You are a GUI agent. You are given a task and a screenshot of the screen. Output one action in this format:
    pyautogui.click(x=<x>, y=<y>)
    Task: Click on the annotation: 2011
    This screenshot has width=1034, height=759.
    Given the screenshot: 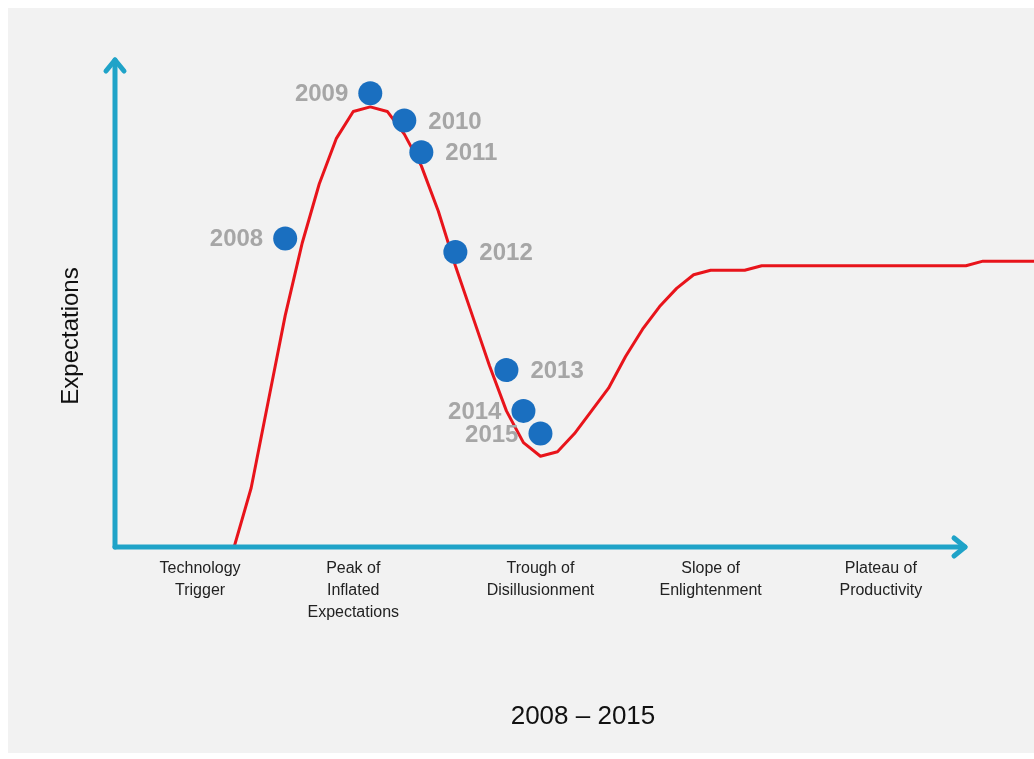 What is the action you would take?
    pyautogui.click(x=471, y=152)
    